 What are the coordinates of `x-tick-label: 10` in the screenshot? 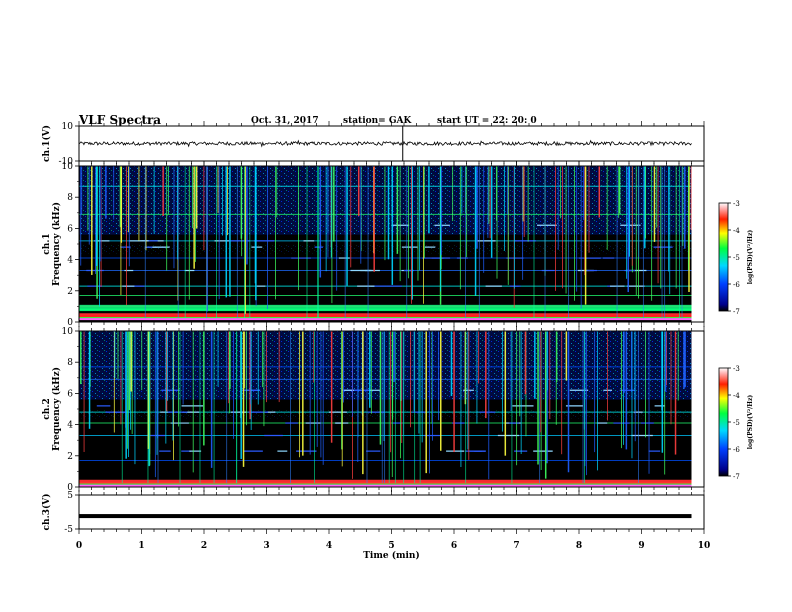 It's located at (704, 546).